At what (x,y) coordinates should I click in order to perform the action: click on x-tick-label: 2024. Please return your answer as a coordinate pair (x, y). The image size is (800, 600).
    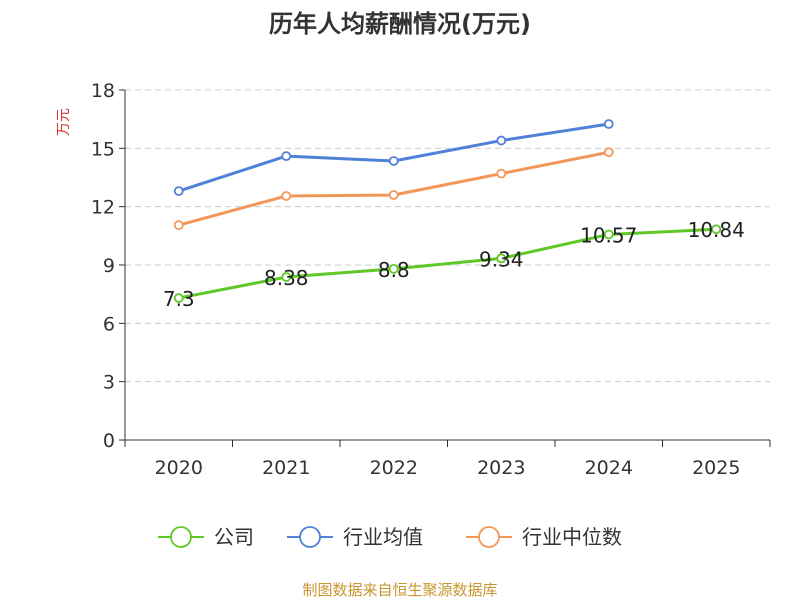
    Looking at the image, I should click on (609, 468).